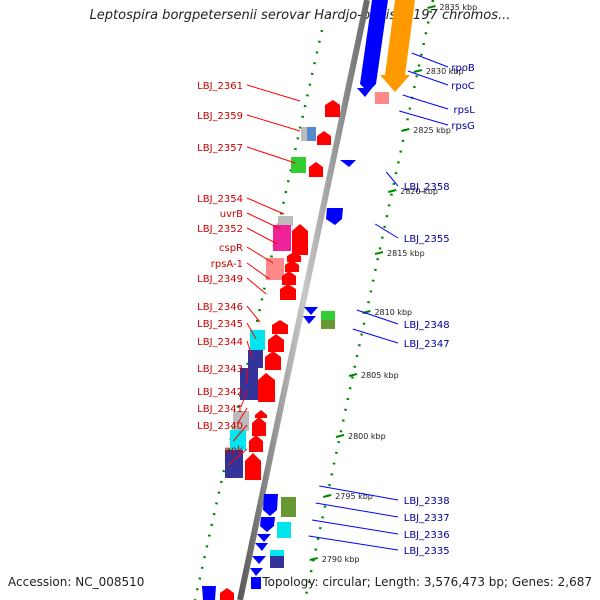  What do you see at coordinates (231, 248) in the screenshot?
I see `gene-label-left: cspR` at bounding box center [231, 248].